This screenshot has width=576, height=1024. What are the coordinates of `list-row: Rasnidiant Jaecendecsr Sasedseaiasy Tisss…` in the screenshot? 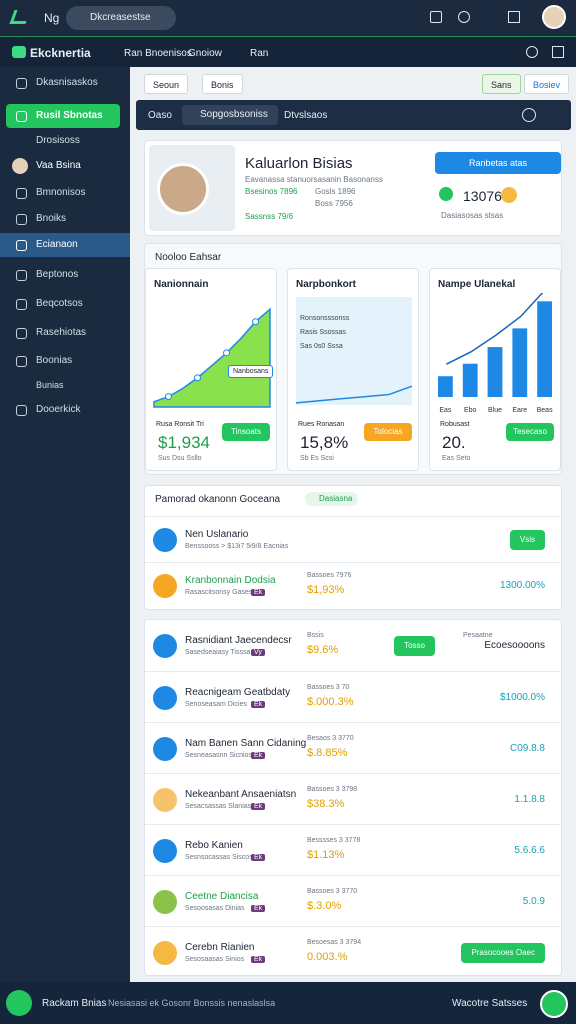 It's located at (353, 645).